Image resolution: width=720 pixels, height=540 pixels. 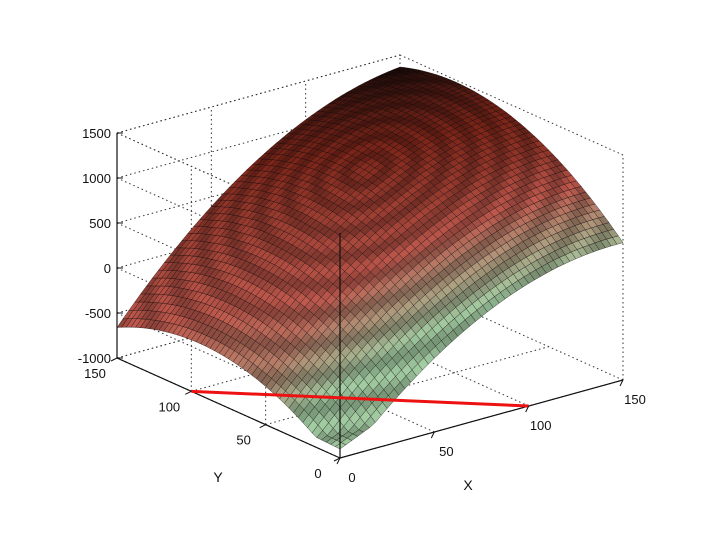 I want to click on annotation-line, so click(x=360, y=398).